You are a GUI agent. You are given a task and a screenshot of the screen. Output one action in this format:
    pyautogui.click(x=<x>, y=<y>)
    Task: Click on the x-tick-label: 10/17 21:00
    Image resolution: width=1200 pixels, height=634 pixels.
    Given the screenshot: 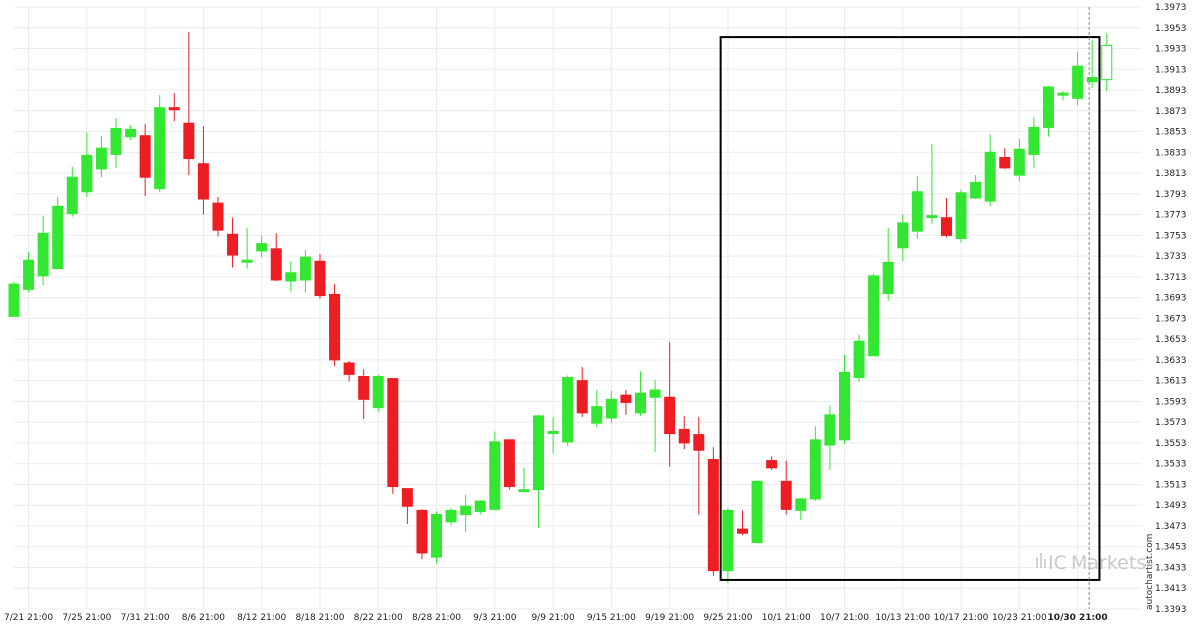 What is the action you would take?
    pyautogui.click(x=961, y=618)
    